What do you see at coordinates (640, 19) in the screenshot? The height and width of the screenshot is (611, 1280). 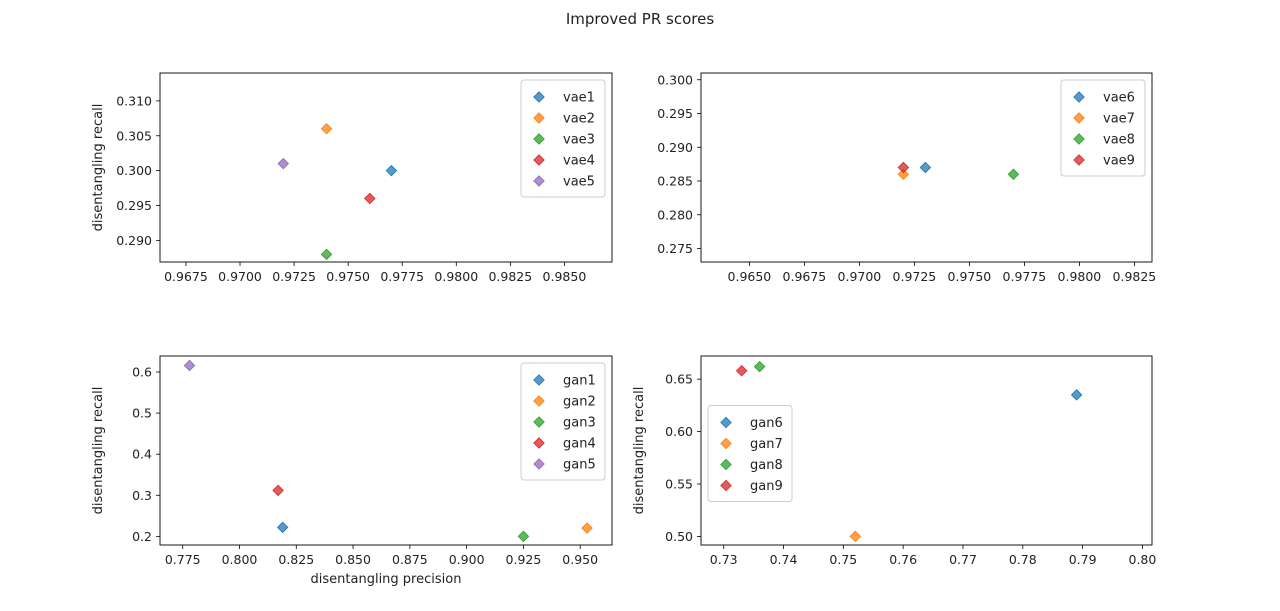 I see `figure-title: Improved PR scores` at bounding box center [640, 19].